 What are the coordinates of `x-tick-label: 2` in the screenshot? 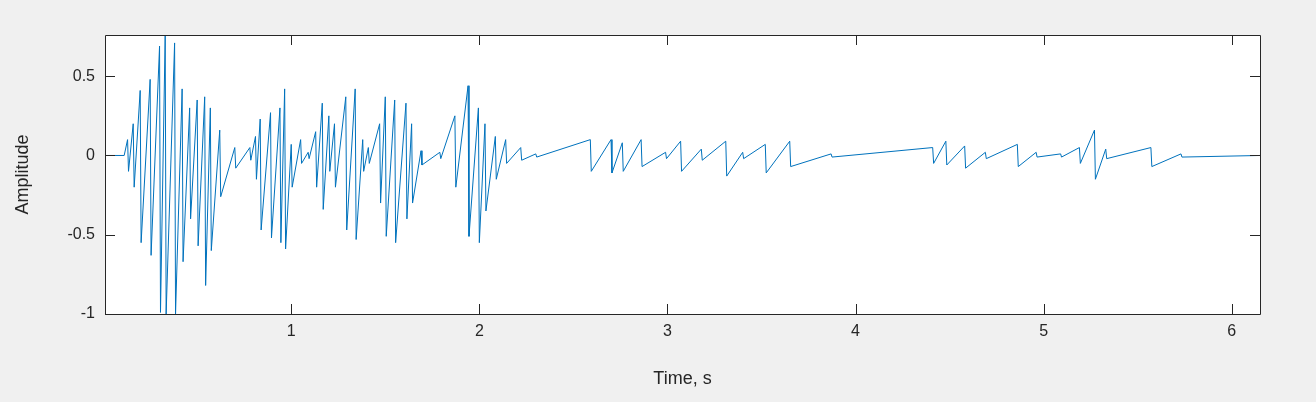 It's located at (479, 331).